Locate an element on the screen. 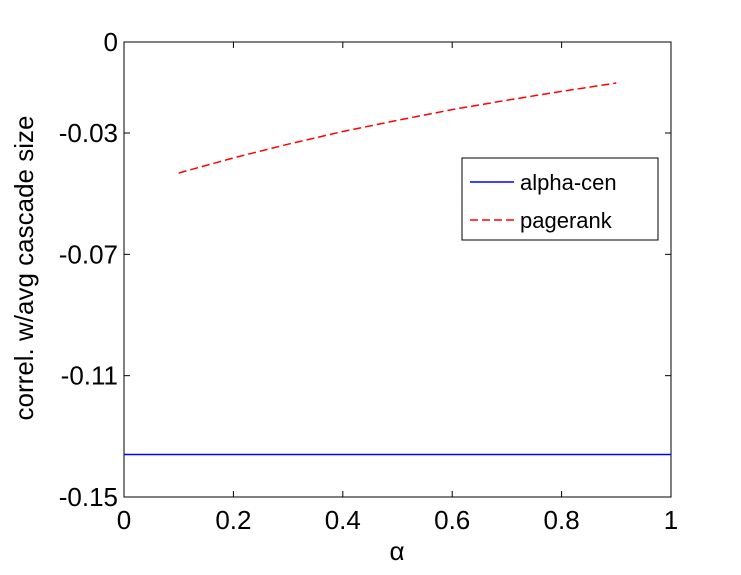  x-tick-label: 0.2 is located at coordinates (233, 520).